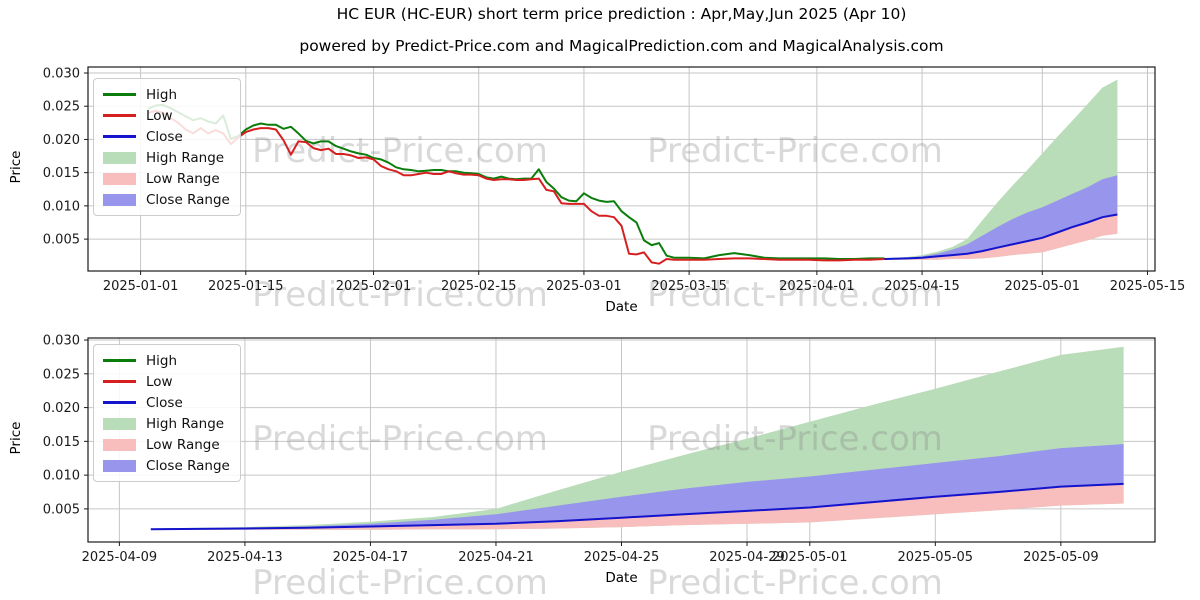  What do you see at coordinates (16, 438) in the screenshot?
I see `y-axis-label-bottom: Price` at bounding box center [16, 438].